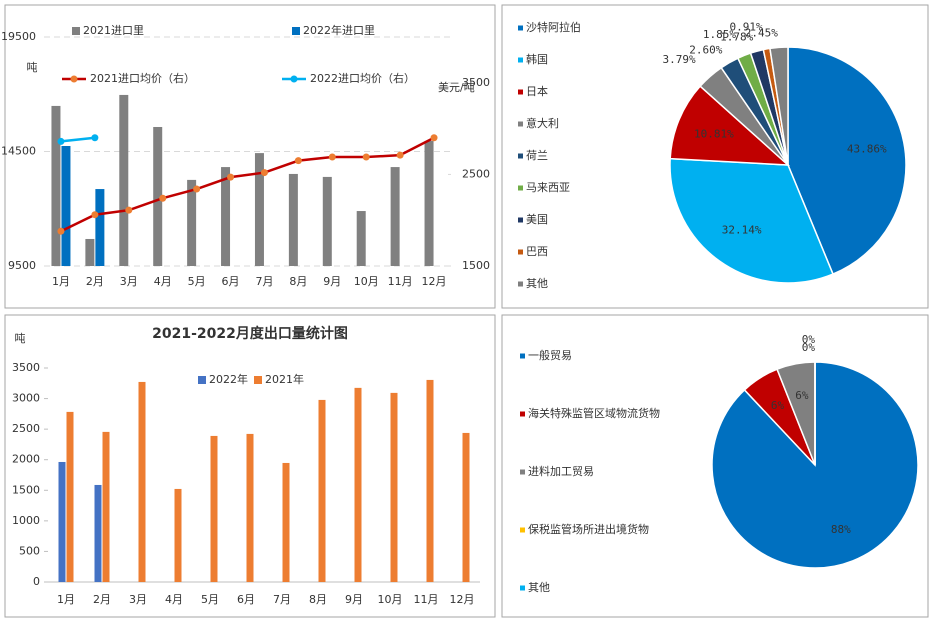 The image size is (934, 622). Describe the element at coordinates (434, 281) in the screenshot. I see `x-tick-label: 12月` at that location.